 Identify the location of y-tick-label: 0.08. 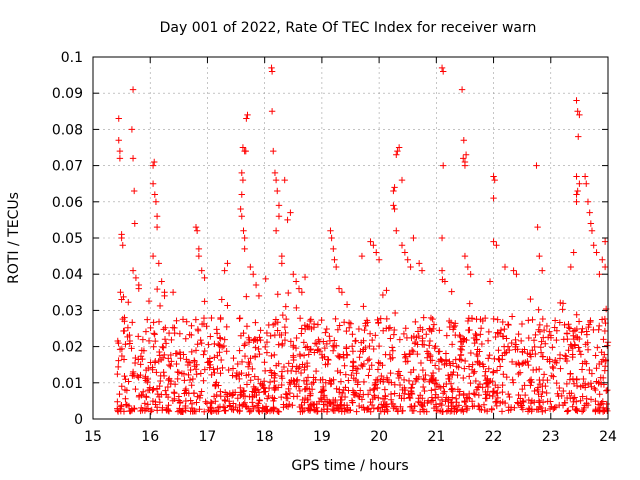
(67, 130).